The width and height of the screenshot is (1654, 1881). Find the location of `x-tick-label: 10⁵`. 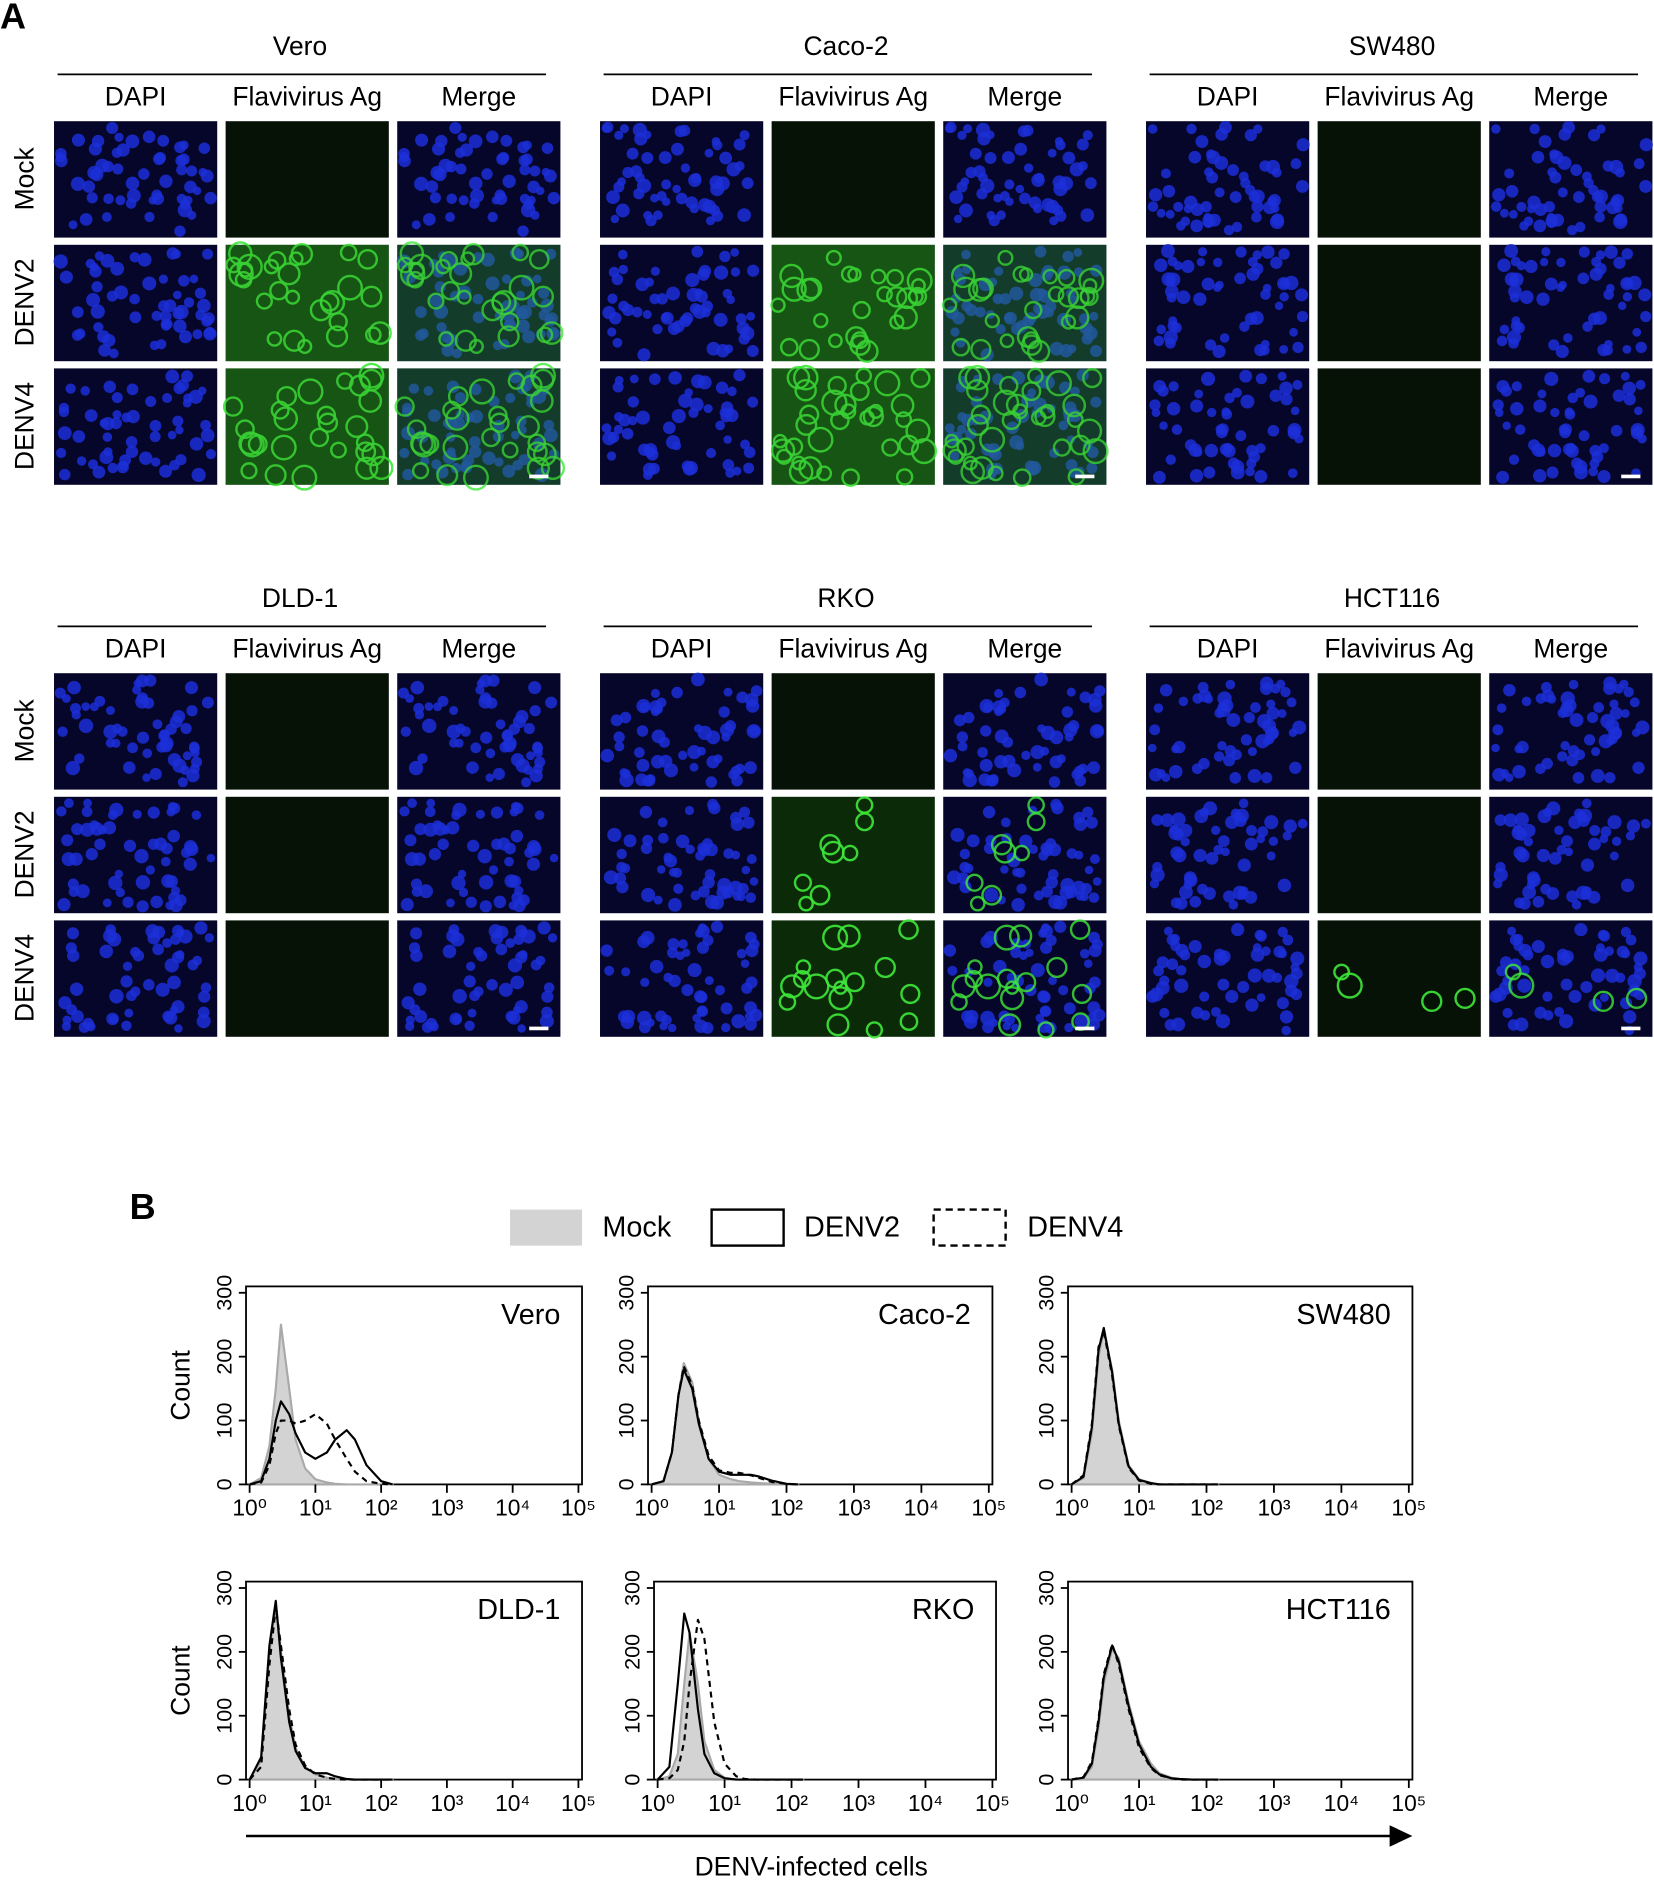

x-tick-label: 10⁵ is located at coordinates (992, 1803).